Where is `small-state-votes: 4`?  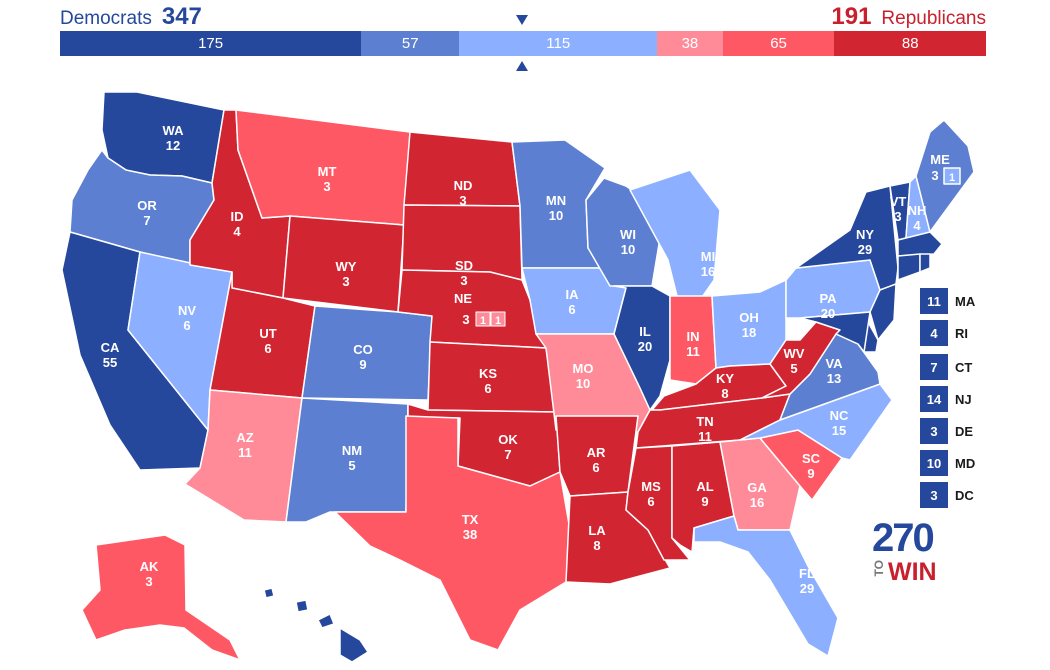 small-state-votes: 4 is located at coordinates (934, 333).